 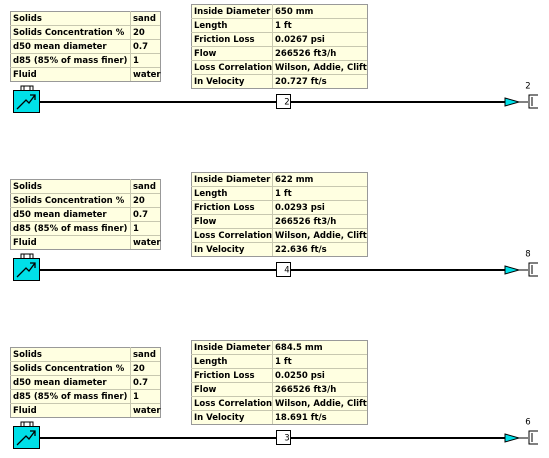 I want to click on property-value: 18.691 ft/s, so click(x=301, y=418).